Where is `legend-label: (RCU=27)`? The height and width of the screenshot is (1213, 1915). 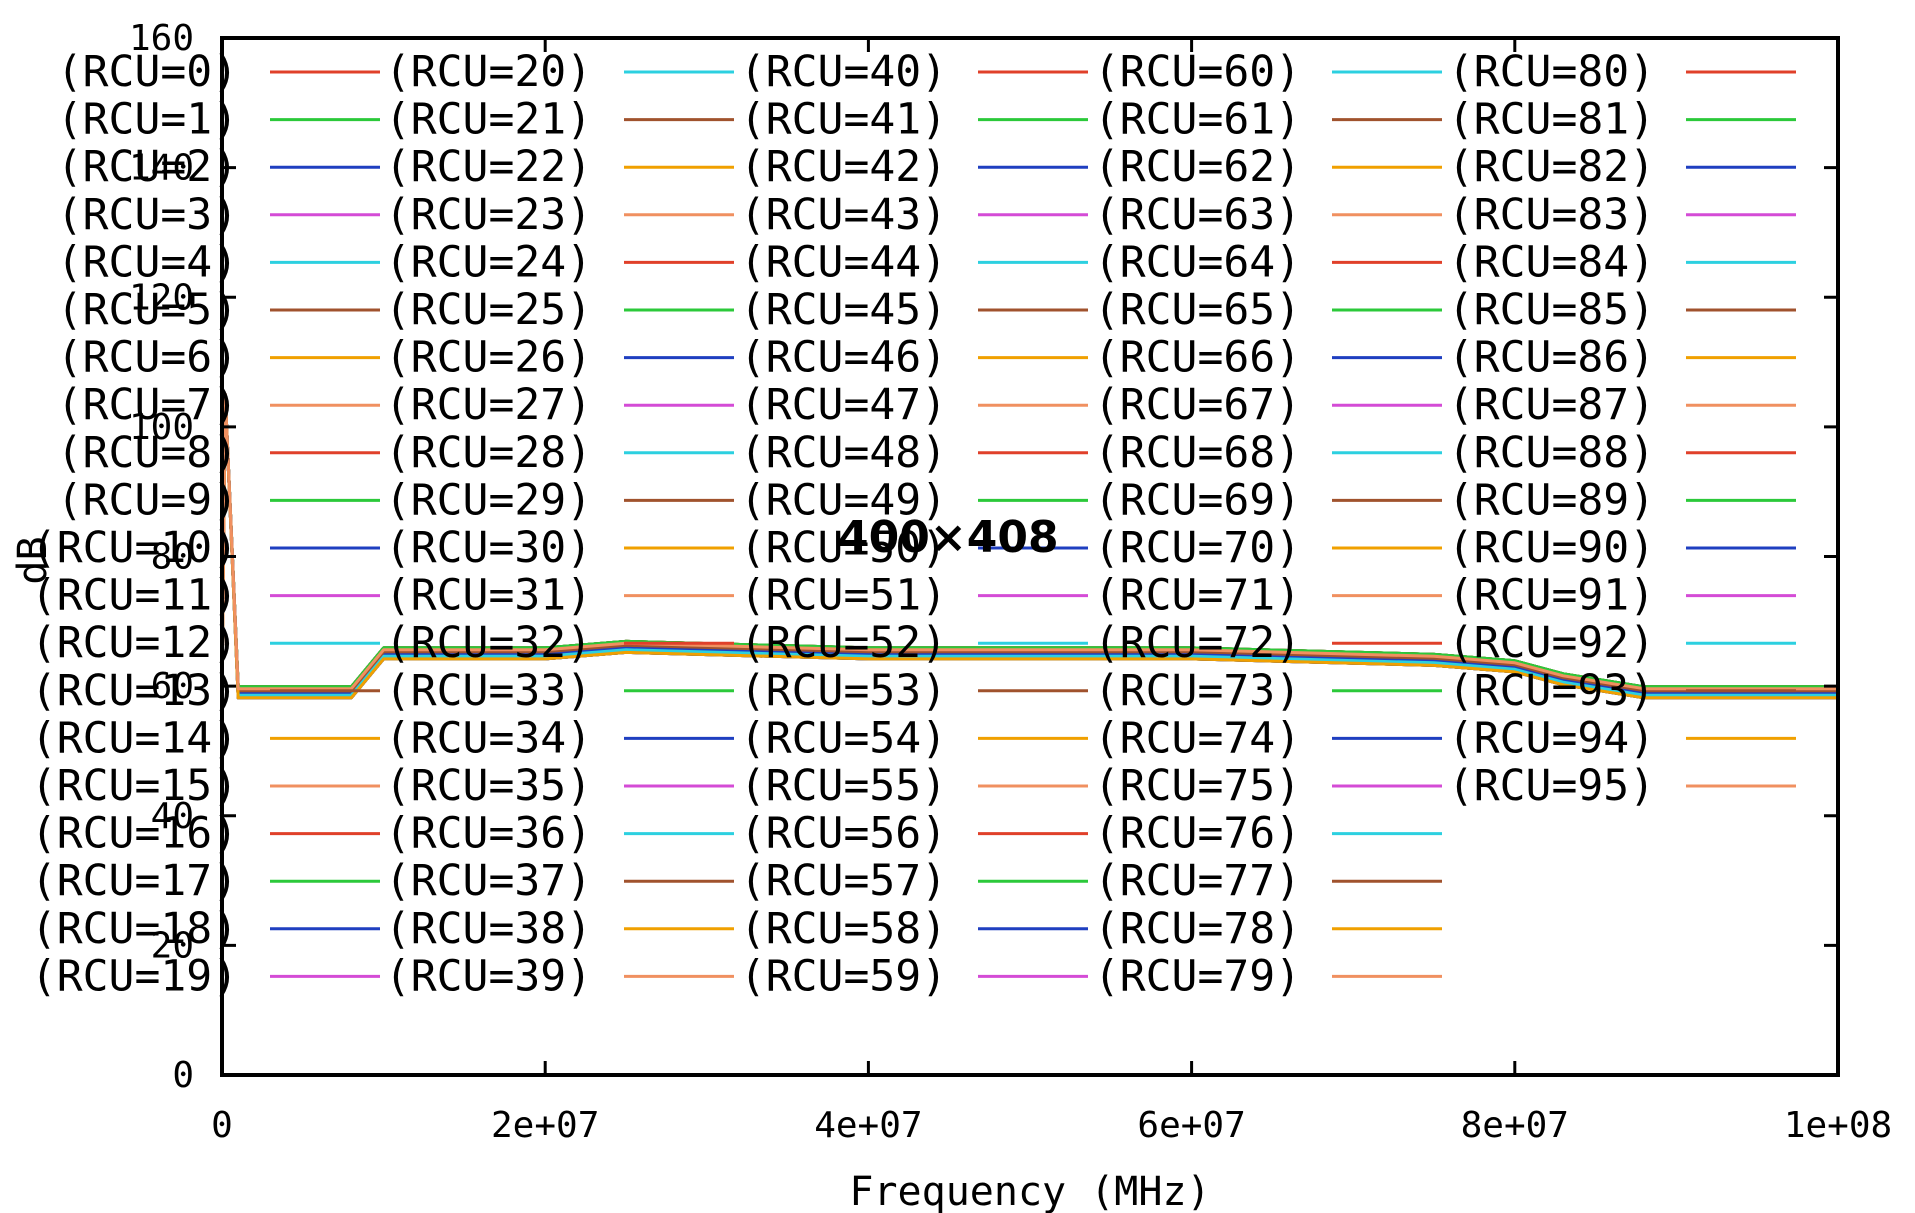 legend-label: (RCU=27) is located at coordinates (488, 405).